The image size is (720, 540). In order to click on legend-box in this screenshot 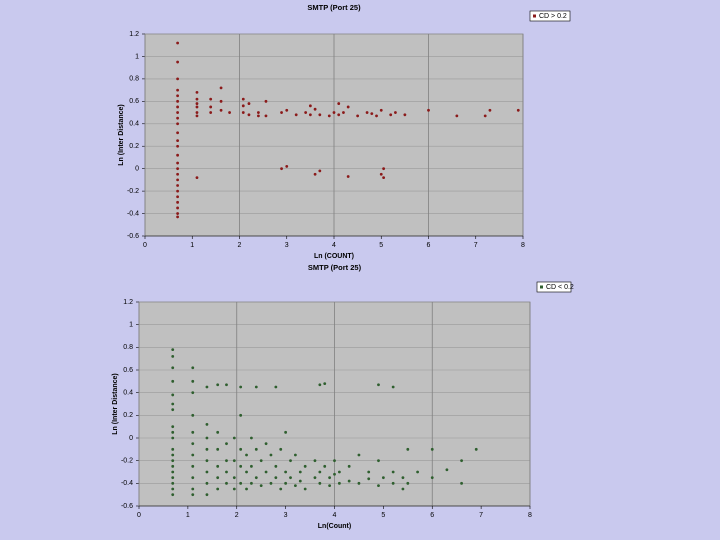, I will do `click(550, 16)`.